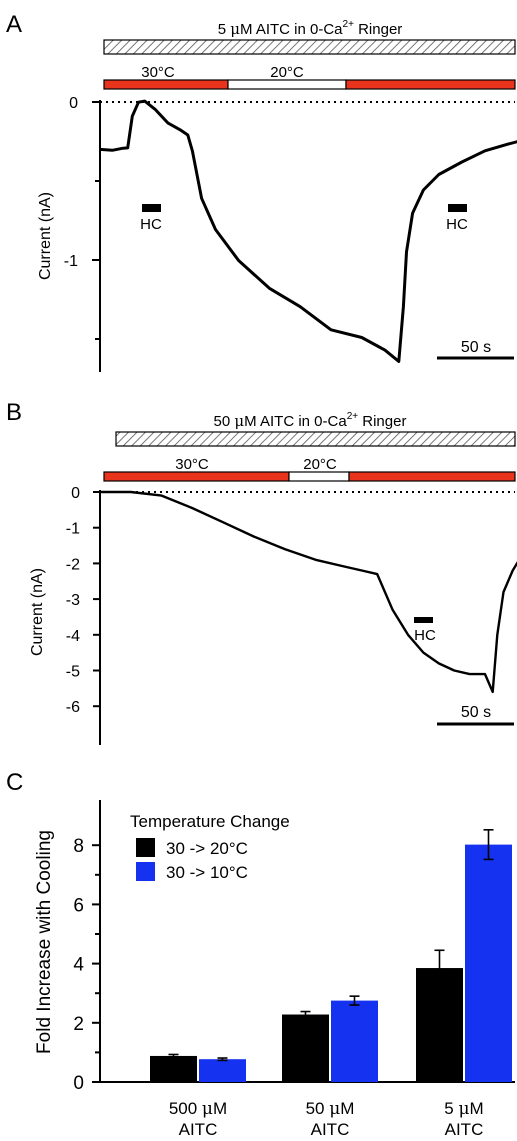 The image size is (517, 1141). I want to click on panel-a-temp-label-30: 30°C, so click(158, 72).